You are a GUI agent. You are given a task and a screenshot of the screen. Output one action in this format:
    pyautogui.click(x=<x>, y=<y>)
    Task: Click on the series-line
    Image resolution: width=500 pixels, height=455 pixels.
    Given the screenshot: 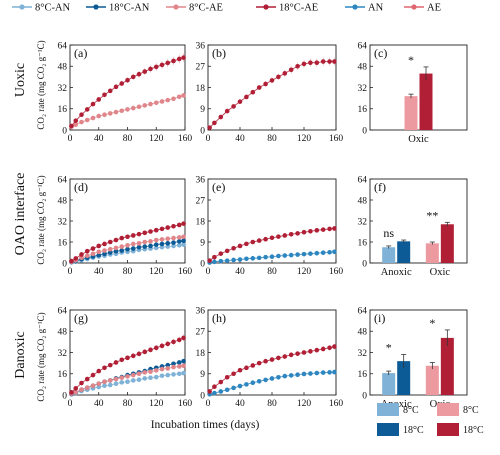 What is the action you would take?
    pyautogui.click(x=272, y=94)
    